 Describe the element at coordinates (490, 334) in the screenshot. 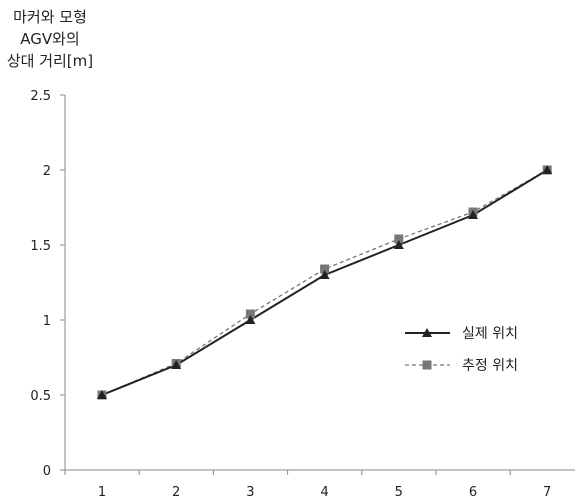

I see `legend-label-1: 실제 위치` at that location.